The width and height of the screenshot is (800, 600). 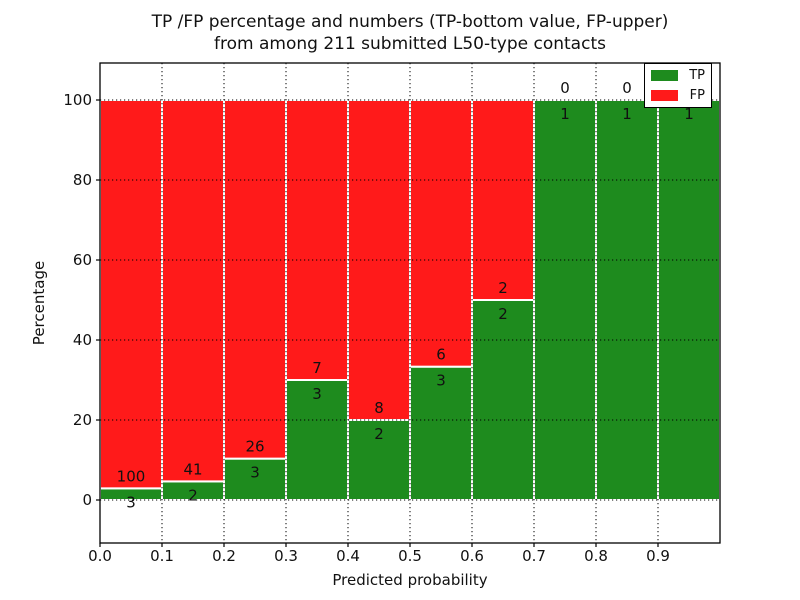 What do you see at coordinates (534, 556) in the screenshot?
I see `x-tick-label: 0.7` at bounding box center [534, 556].